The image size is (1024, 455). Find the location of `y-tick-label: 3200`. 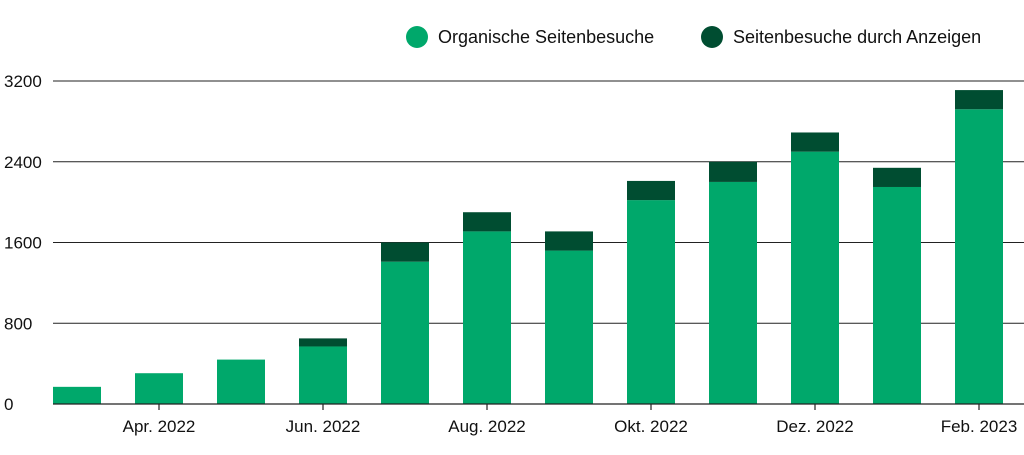

y-tick-label: 3200 is located at coordinates (23, 81).